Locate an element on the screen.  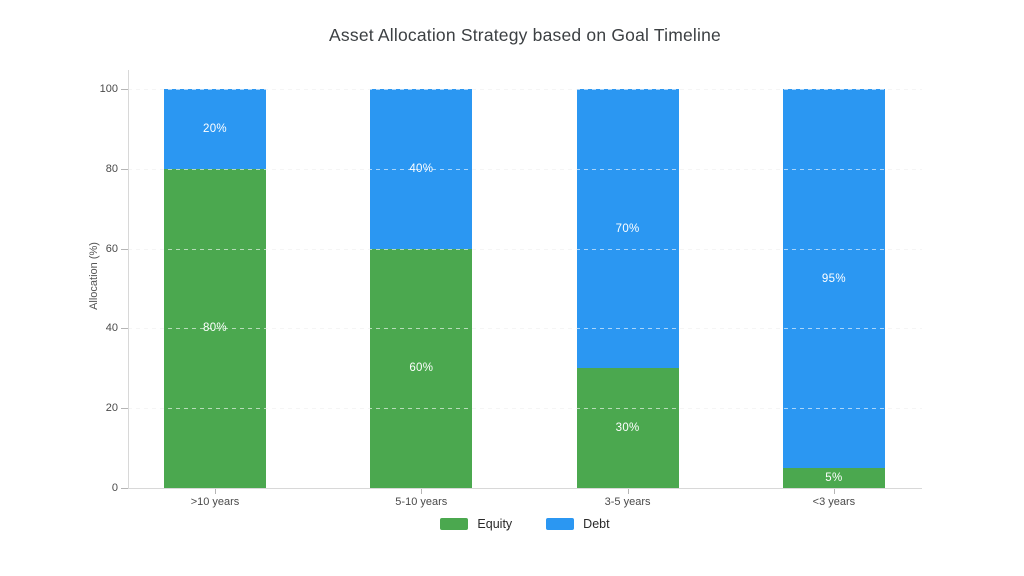
x-tick-label-3: <3 years is located at coordinates (834, 502).